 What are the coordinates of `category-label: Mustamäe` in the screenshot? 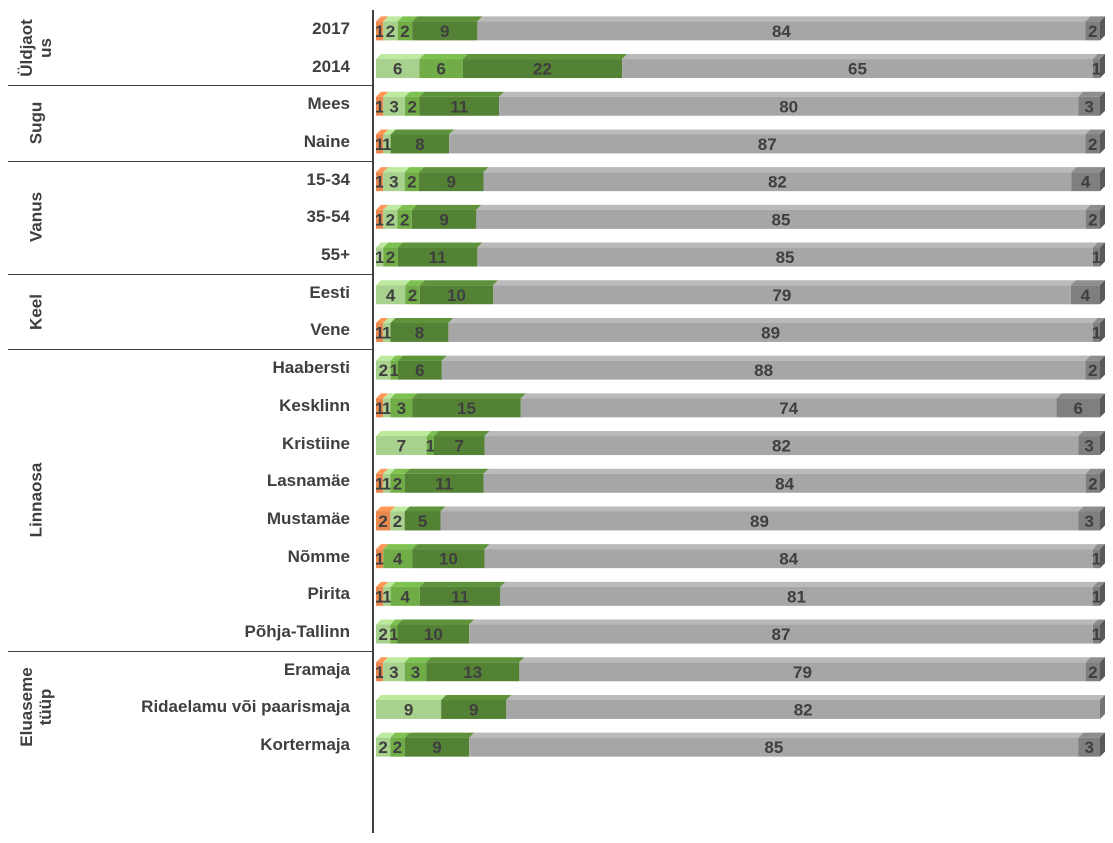 It's located at (308, 518).